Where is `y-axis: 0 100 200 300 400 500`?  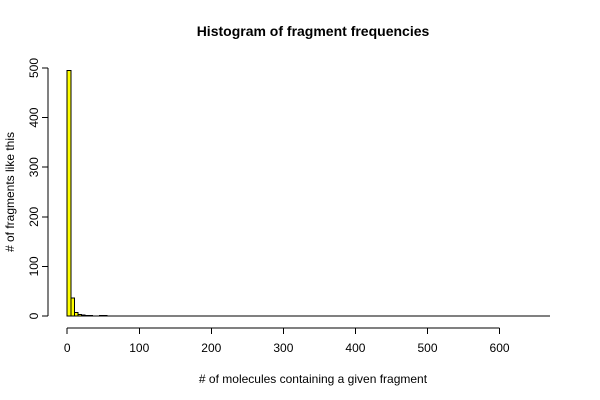
y-axis: 0 100 200 300 400 500 is located at coordinates (38, 188).